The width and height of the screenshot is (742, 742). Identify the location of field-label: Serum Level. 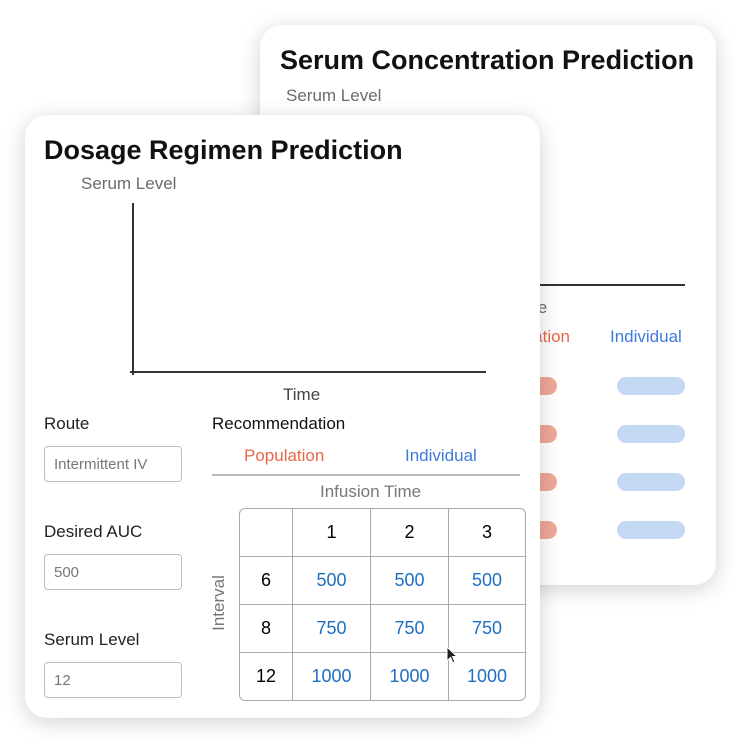
(92, 639).